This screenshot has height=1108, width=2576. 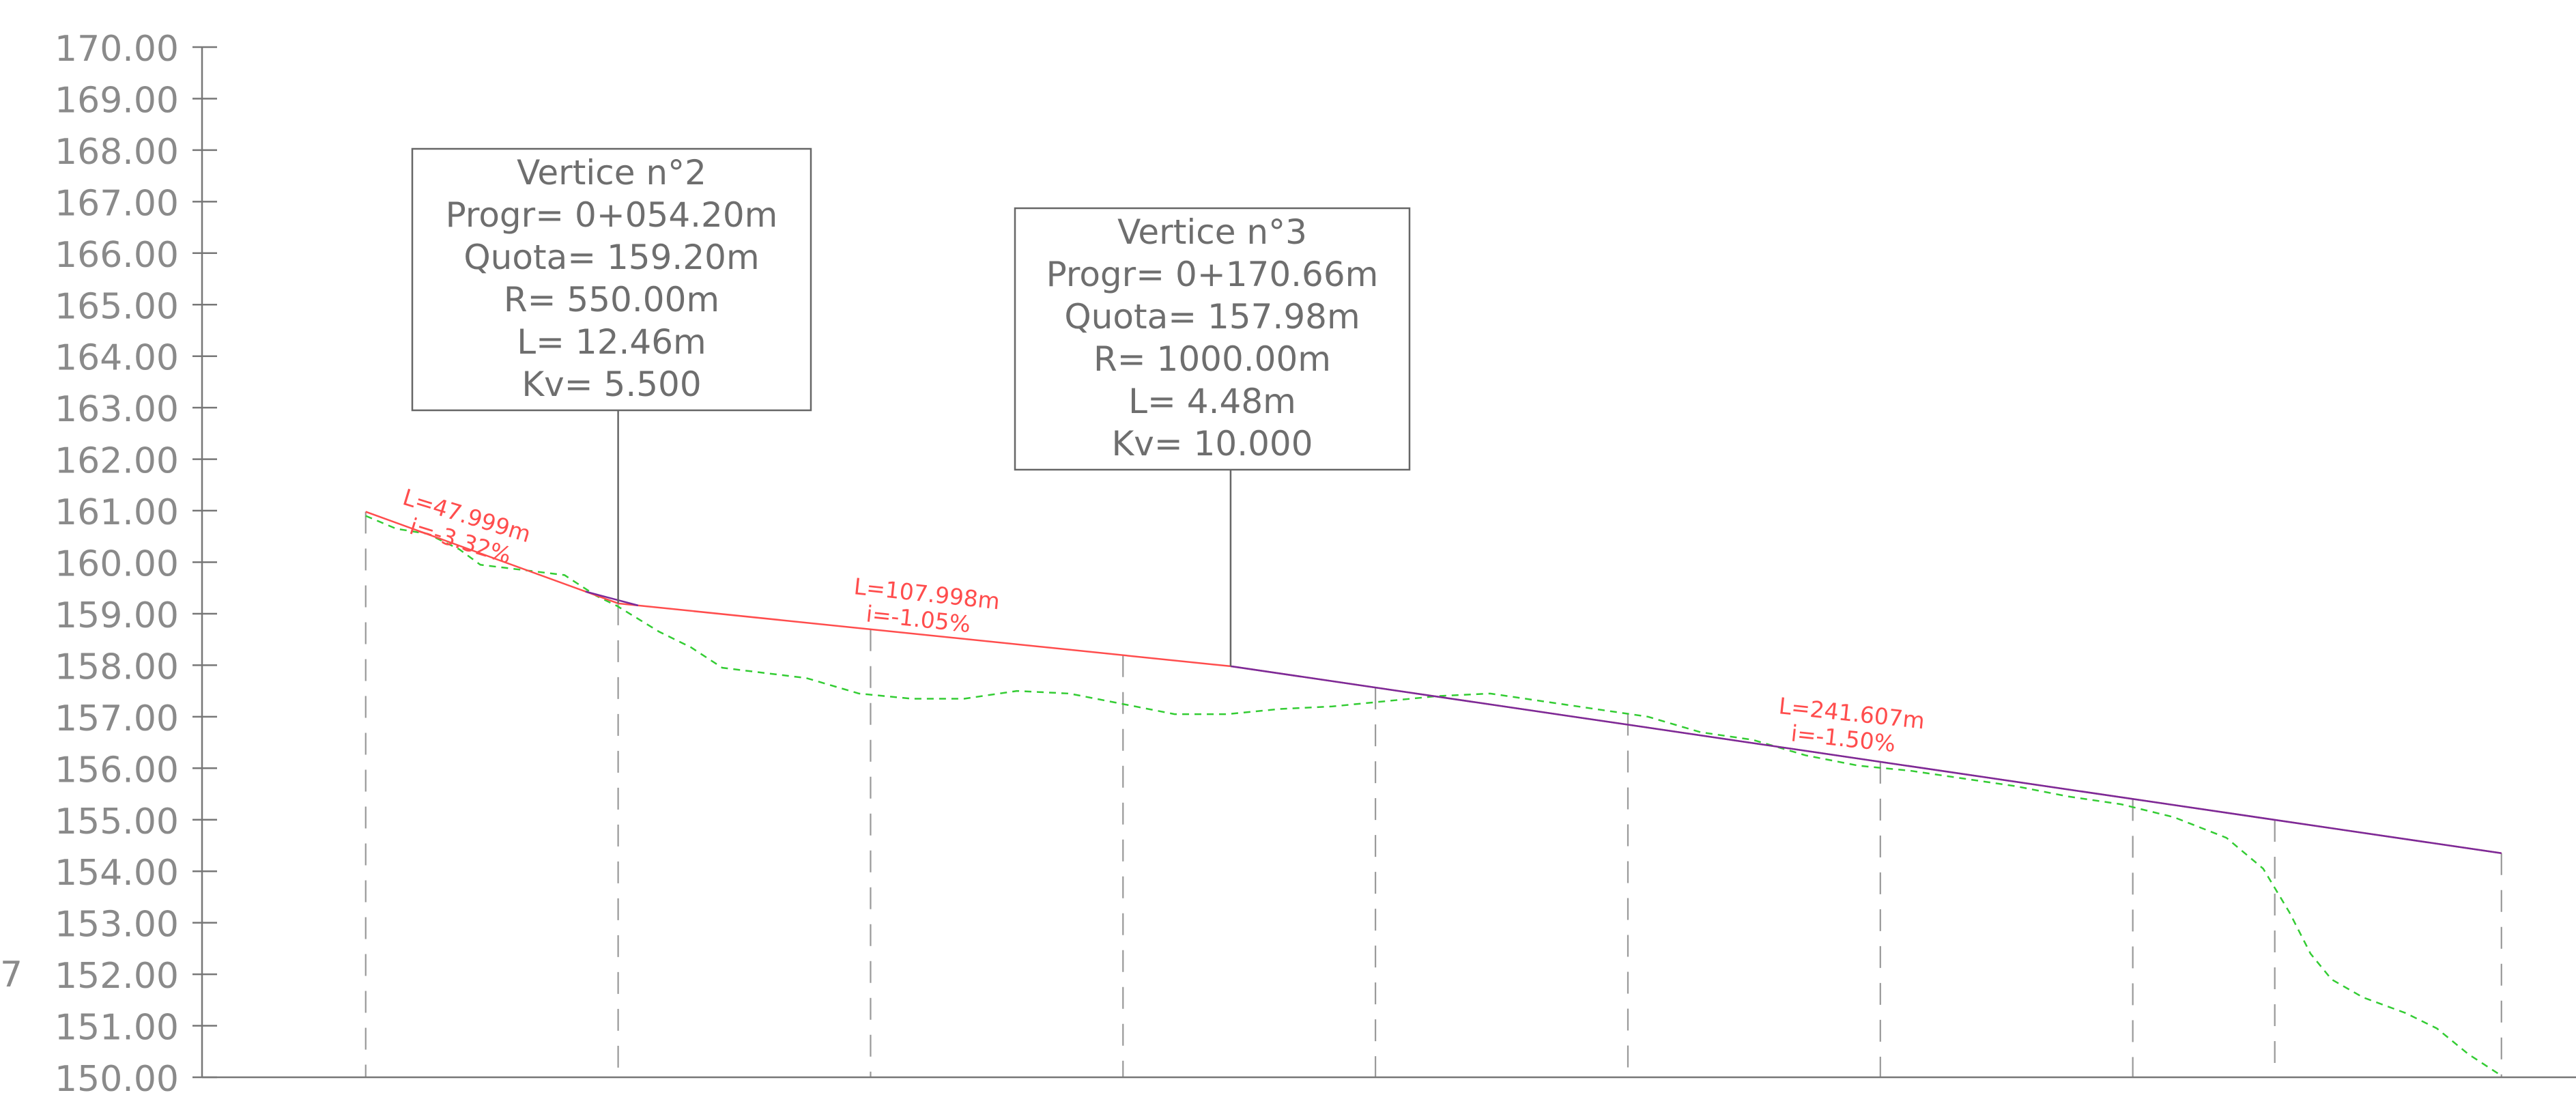 What do you see at coordinates (611, 257) in the screenshot?
I see `vertex-box-line: Quota= 159.20m` at bounding box center [611, 257].